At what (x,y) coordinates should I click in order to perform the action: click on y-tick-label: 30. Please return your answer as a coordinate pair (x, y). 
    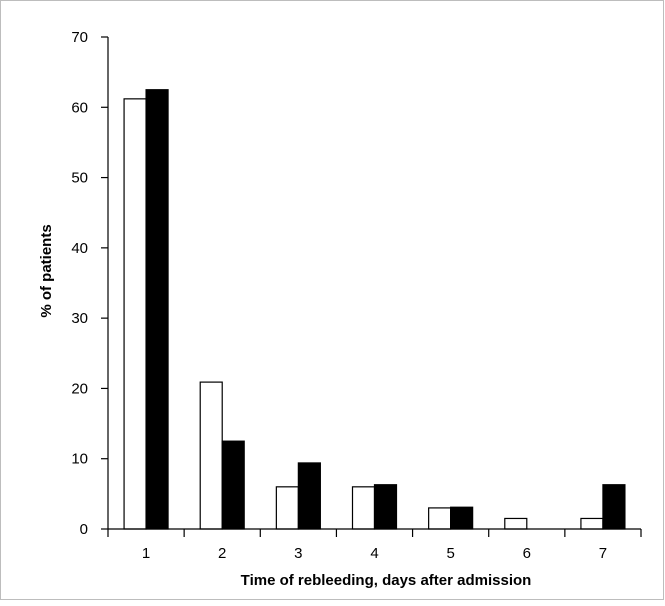
    Looking at the image, I should click on (79, 318).